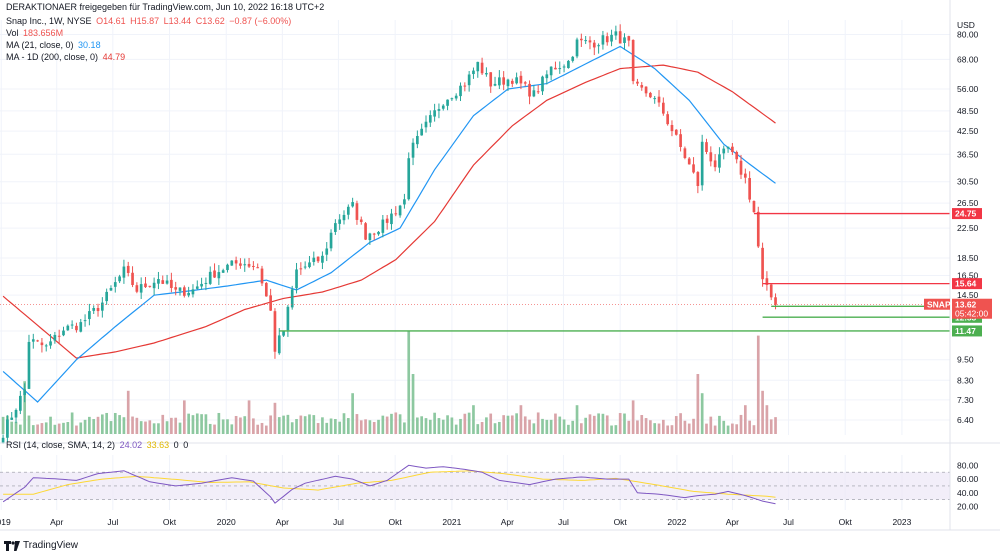  Describe the element at coordinates (35, 33) in the screenshot. I see `volume-legend: Vol 183.656M` at that location.